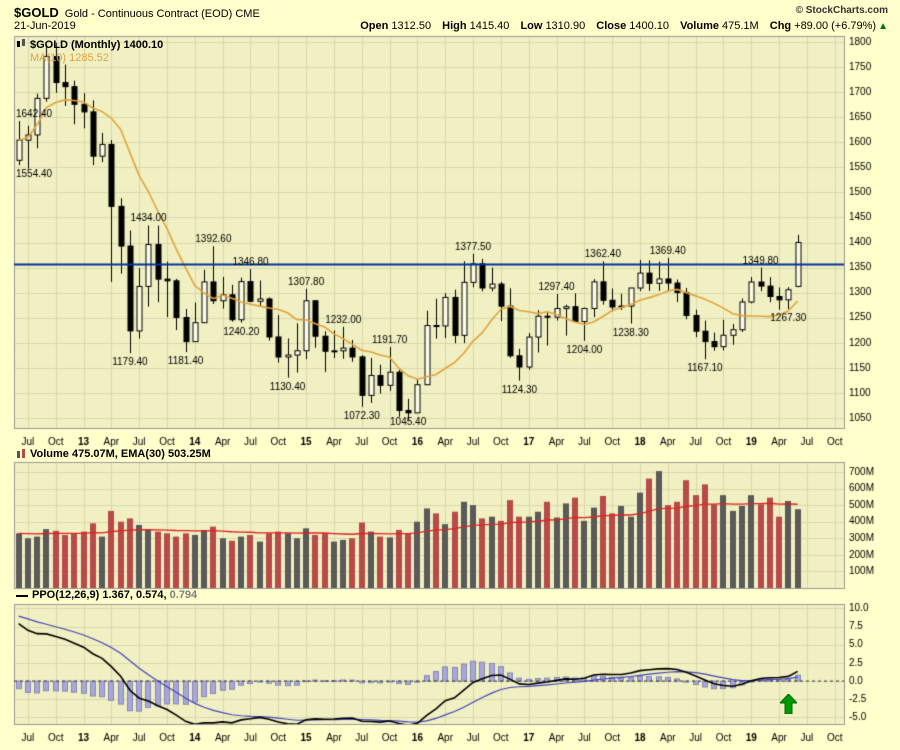 The image size is (900, 750). What do you see at coordinates (883, 26) in the screenshot?
I see `up-triangle-icon: ▲` at bounding box center [883, 26].